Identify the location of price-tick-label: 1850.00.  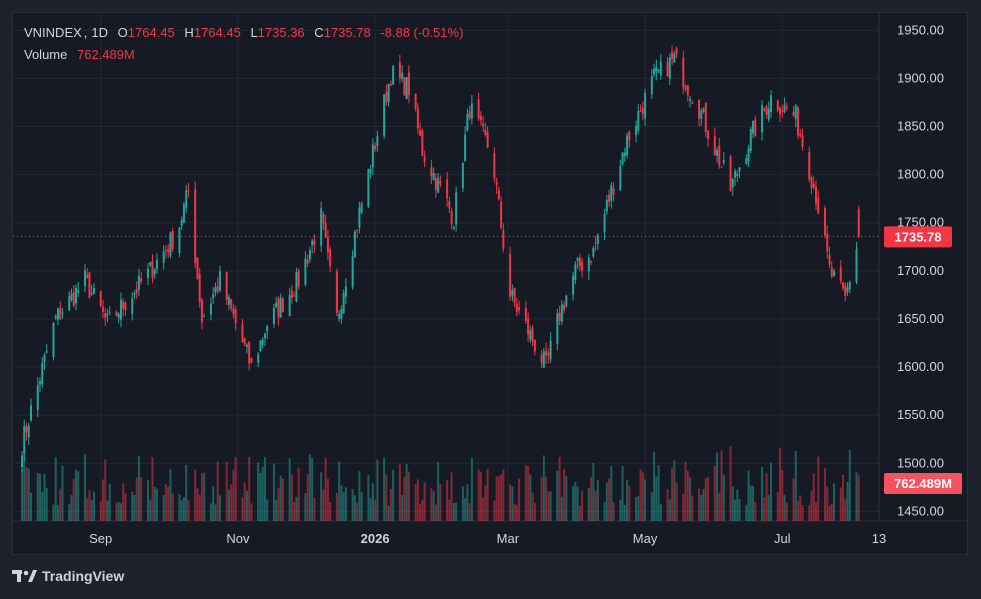
(920, 126).